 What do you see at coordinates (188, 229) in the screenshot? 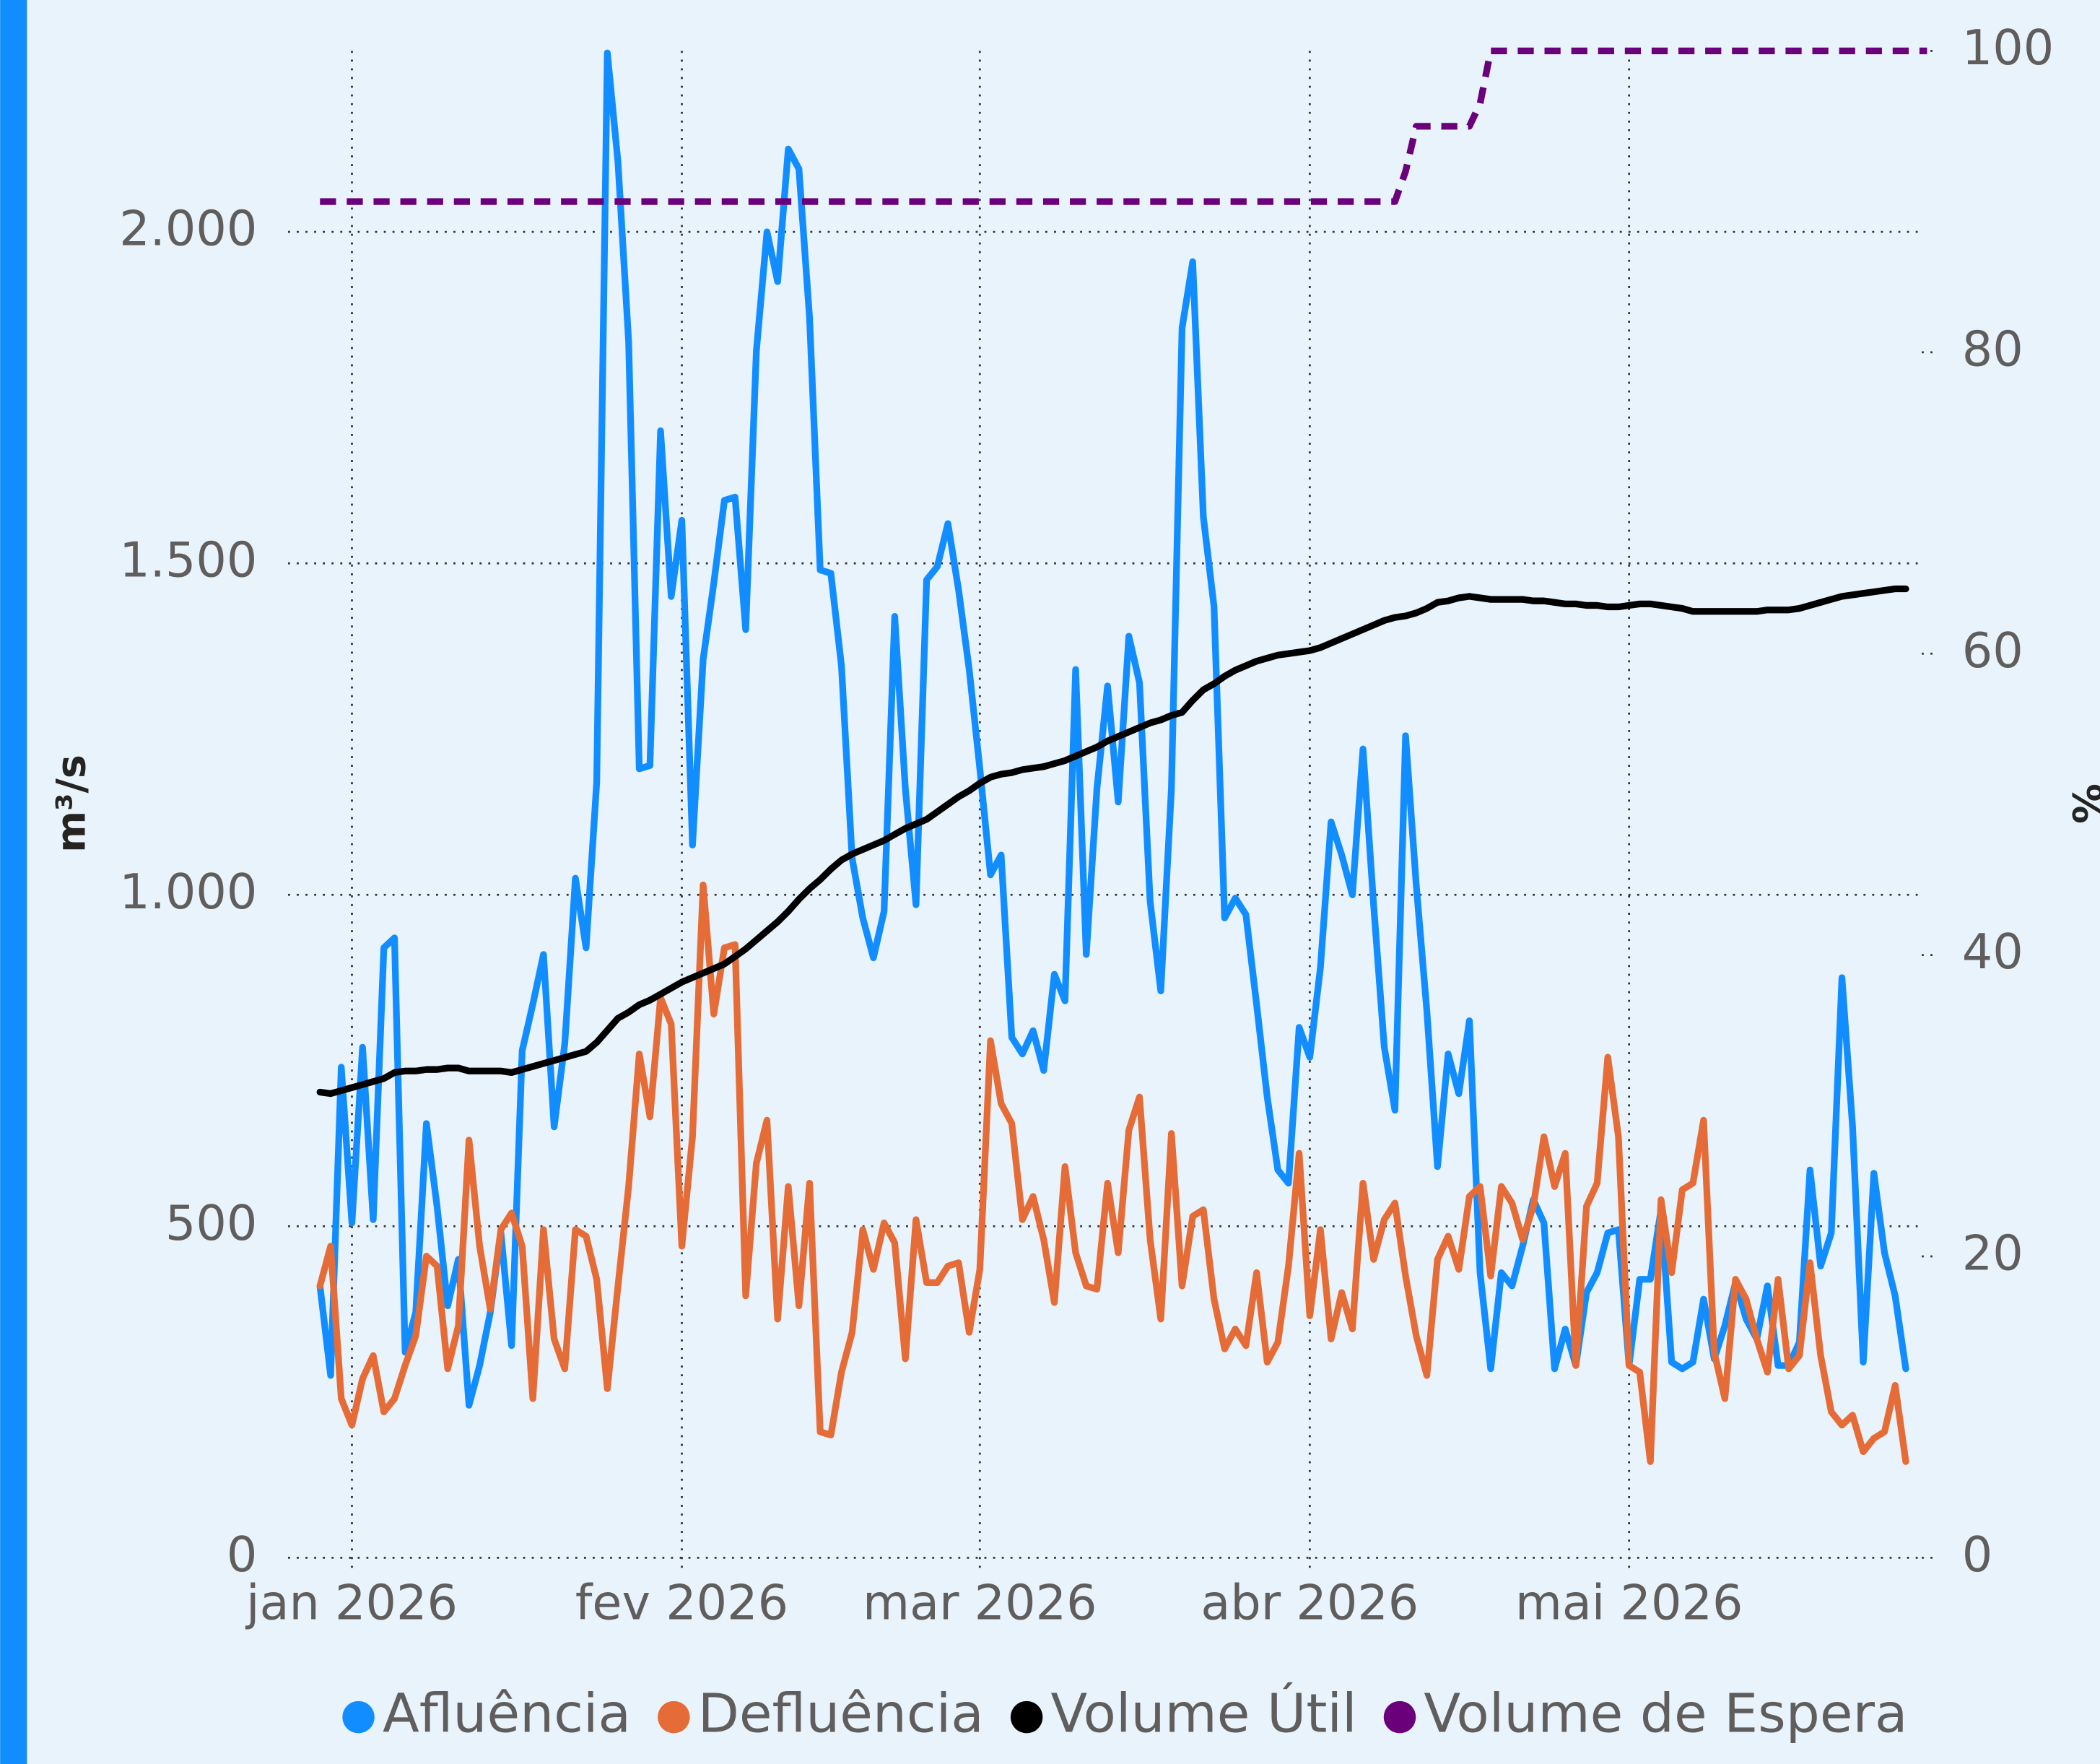
I see `y-tick-label: 2.000` at bounding box center [188, 229].